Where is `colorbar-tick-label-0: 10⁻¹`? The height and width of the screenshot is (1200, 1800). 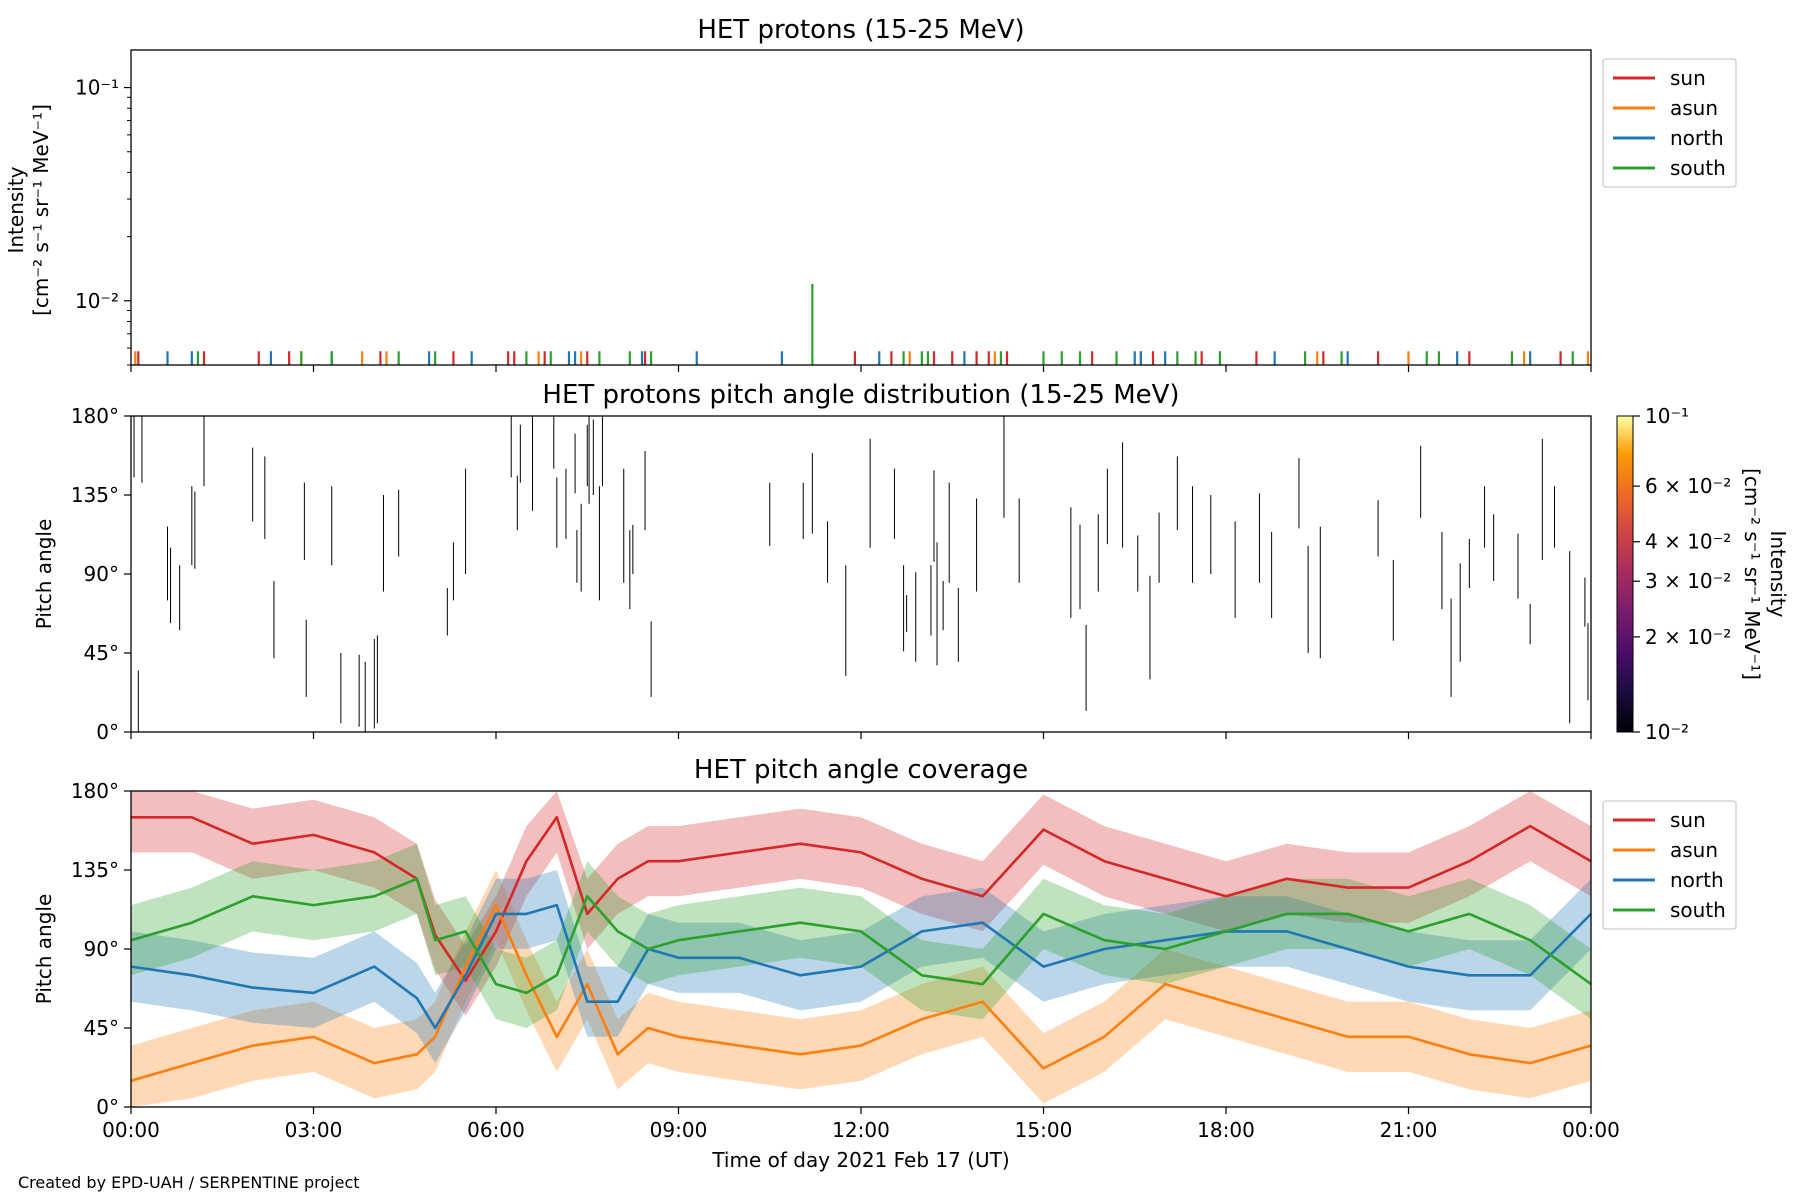
colorbar-tick-label-0: 10⁻¹ is located at coordinates (1667, 416).